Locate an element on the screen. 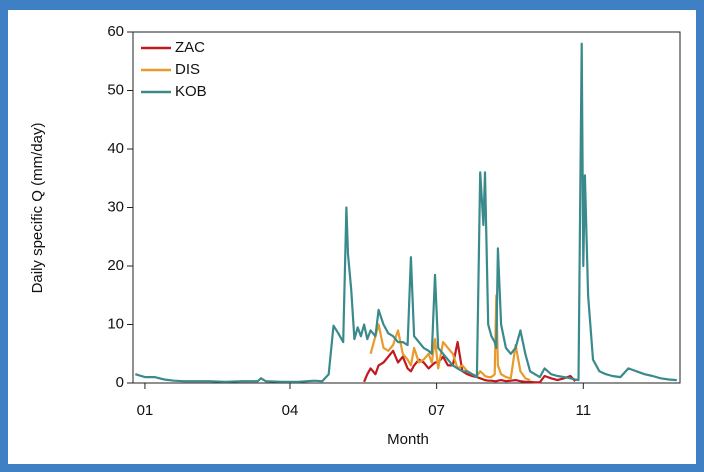  y-tick-label: 30 is located at coordinates (115, 206).